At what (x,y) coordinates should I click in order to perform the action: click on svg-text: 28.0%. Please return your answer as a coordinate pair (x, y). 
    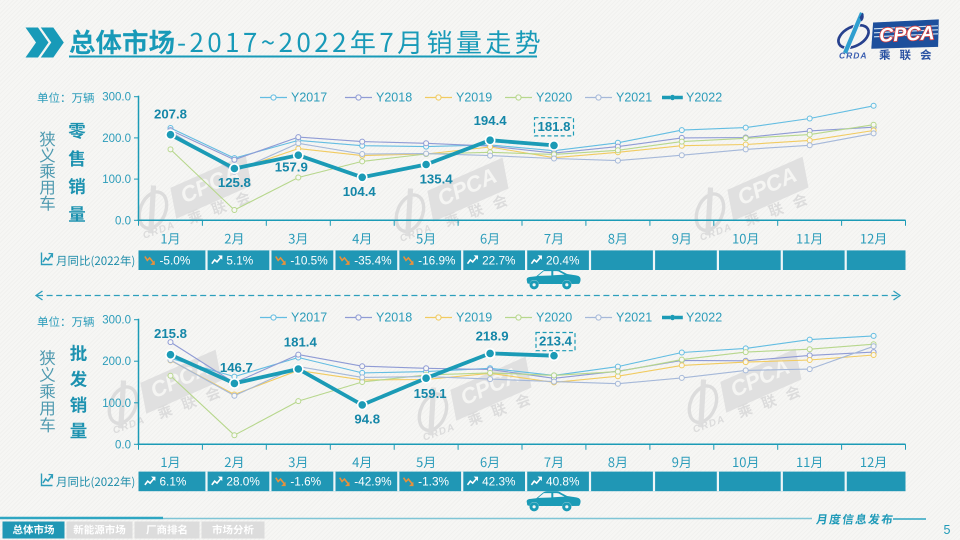
    Looking at the image, I should click on (243, 482).